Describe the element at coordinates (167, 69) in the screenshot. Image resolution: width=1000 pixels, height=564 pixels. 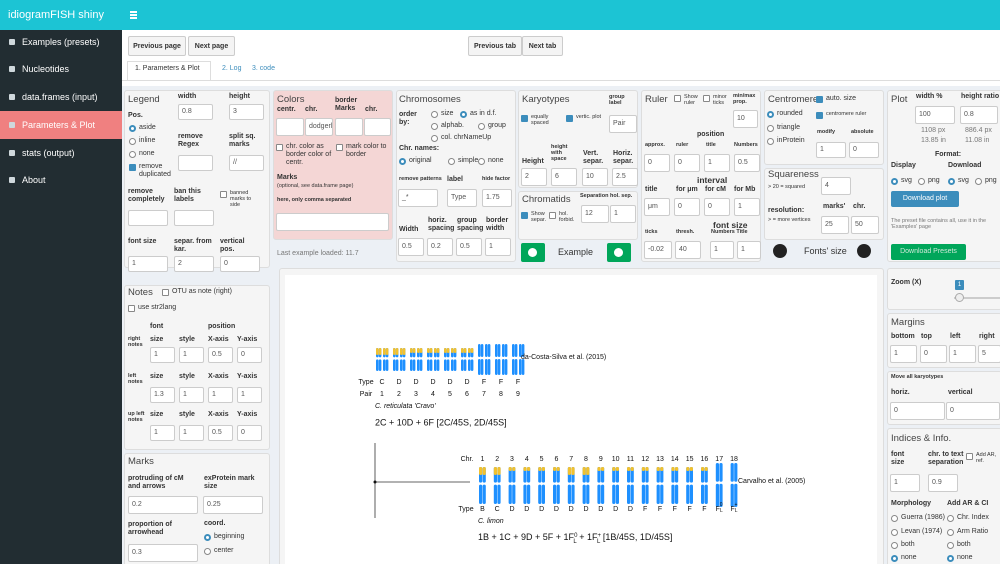
I see `tab: 1. Parameters & Plot` at that location.